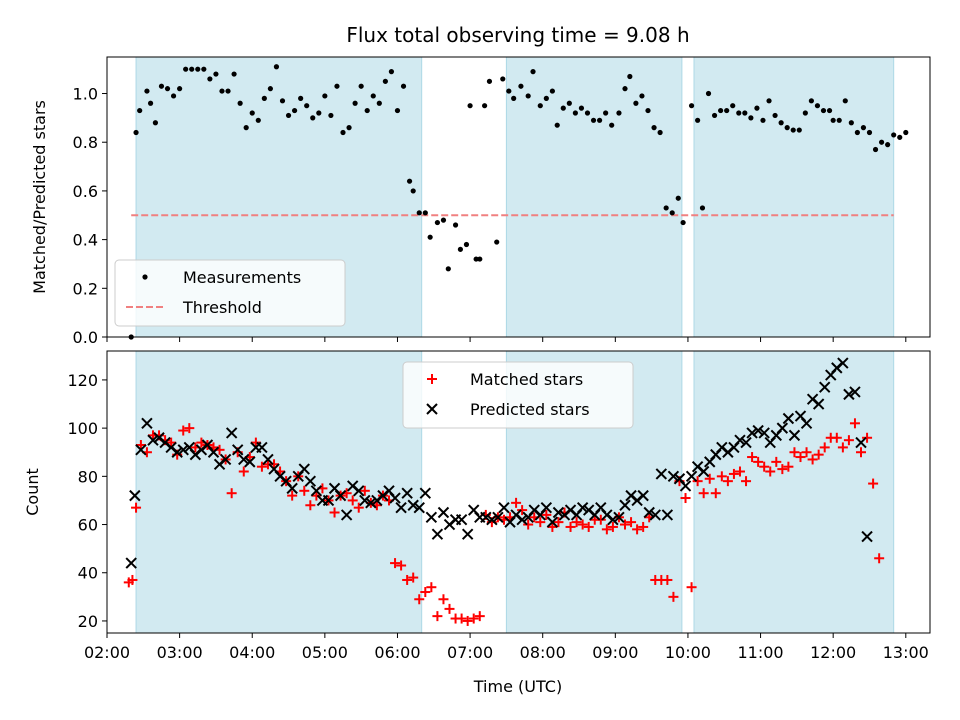  Describe the element at coordinates (39, 197) in the screenshot. I see `top-y-axis-label: Matched/Predicted stars` at that location.